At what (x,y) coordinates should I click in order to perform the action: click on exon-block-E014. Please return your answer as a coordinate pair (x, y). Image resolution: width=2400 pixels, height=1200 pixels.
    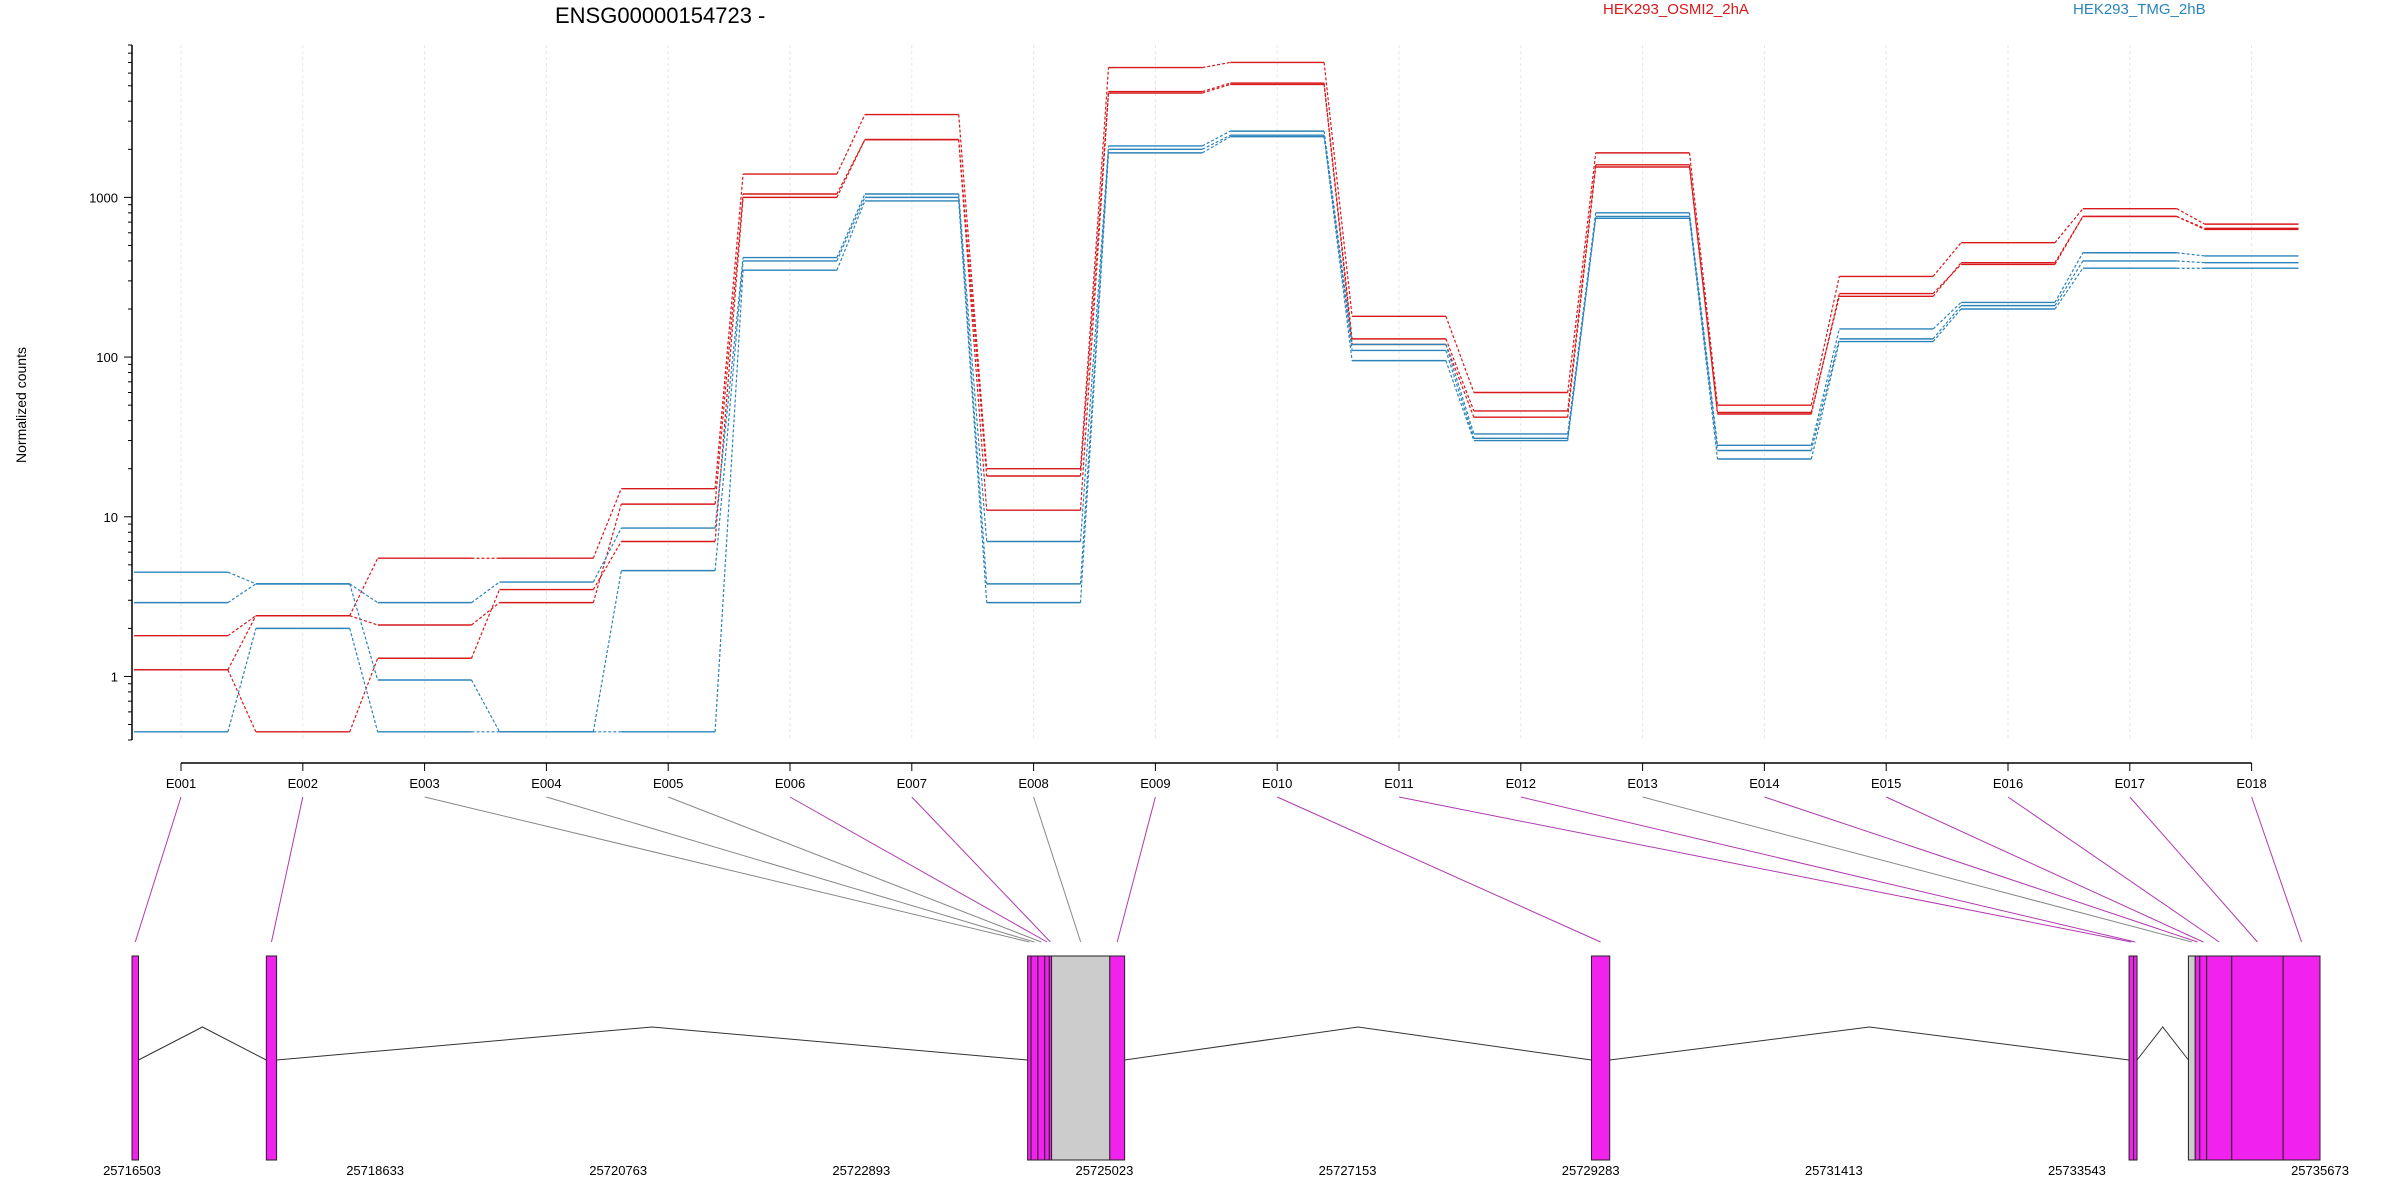
    Looking at the image, I should click on (2197, 1058).